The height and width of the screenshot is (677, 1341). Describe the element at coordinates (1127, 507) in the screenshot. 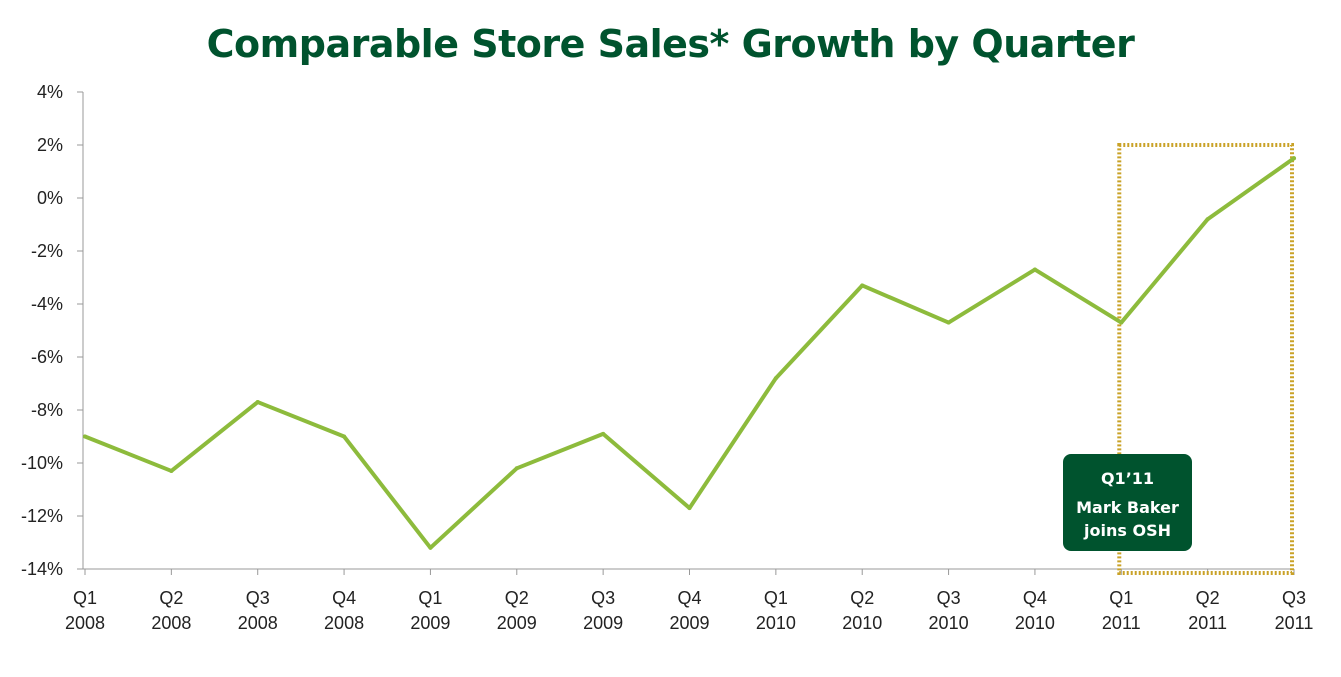

I see `annotation-text-line: Mark Baker` at that location.